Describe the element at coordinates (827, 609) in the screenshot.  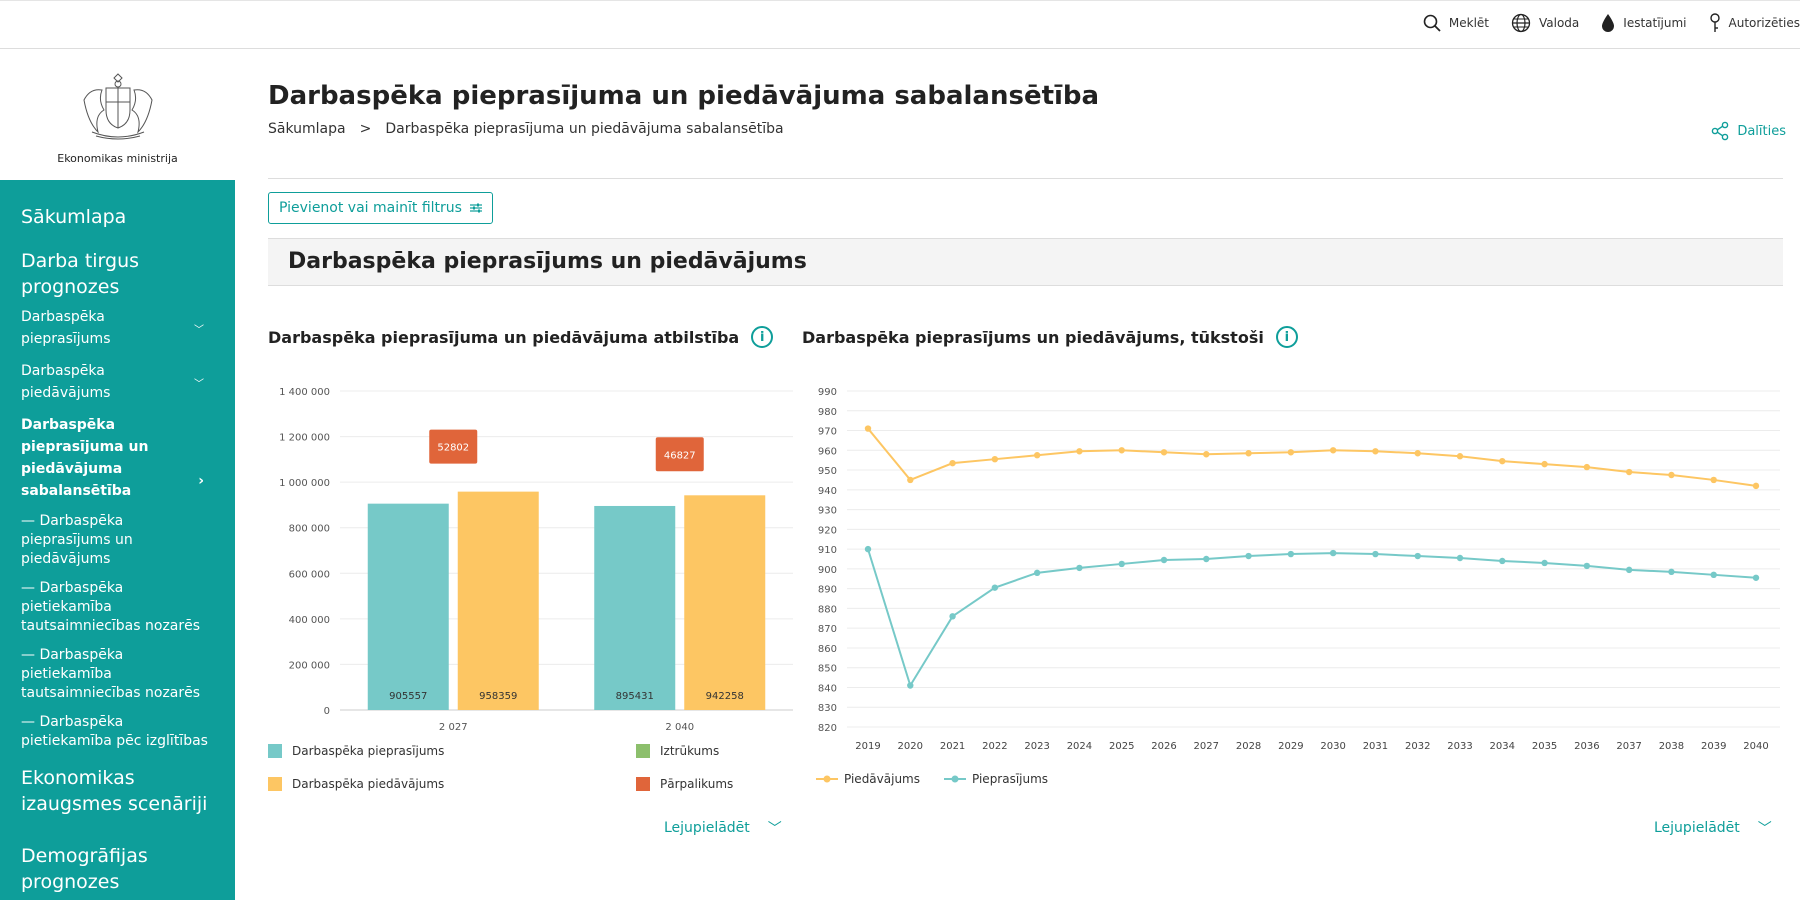
I see `y-tick-label: 880` at that location.